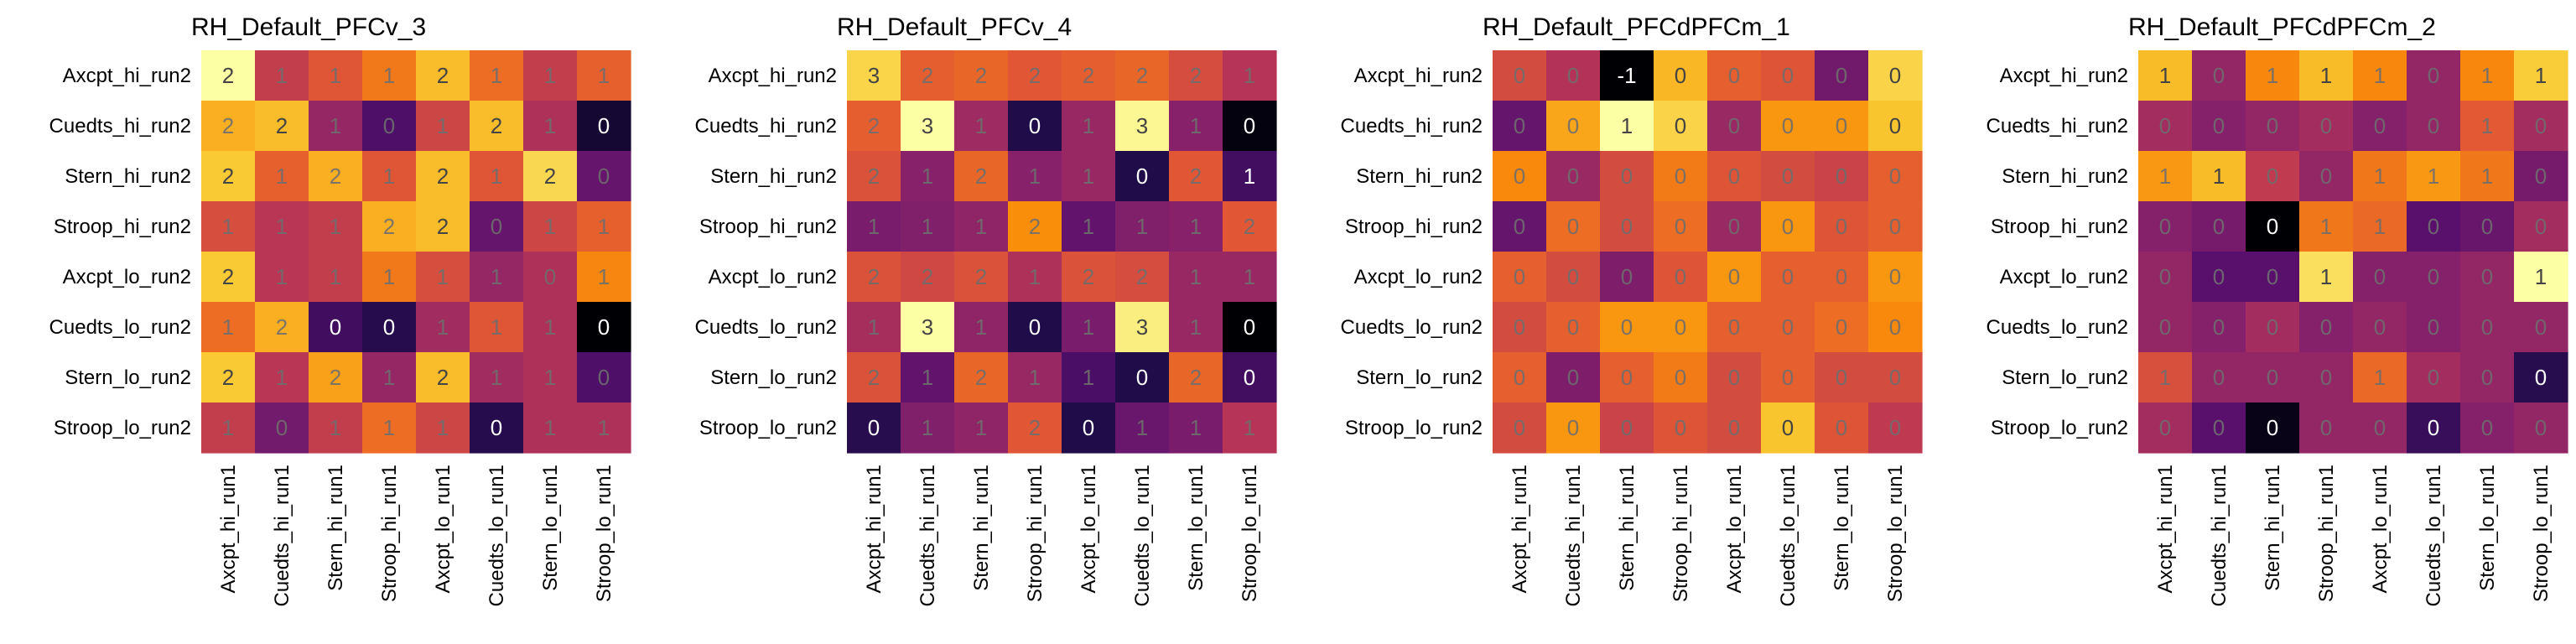 The height and width of the screenshot is (644, 2576). Describe the element at coordinates (2219, 535) in the screenshot. I see `column-tick-label: Cuedts_hi_run1` at that location.